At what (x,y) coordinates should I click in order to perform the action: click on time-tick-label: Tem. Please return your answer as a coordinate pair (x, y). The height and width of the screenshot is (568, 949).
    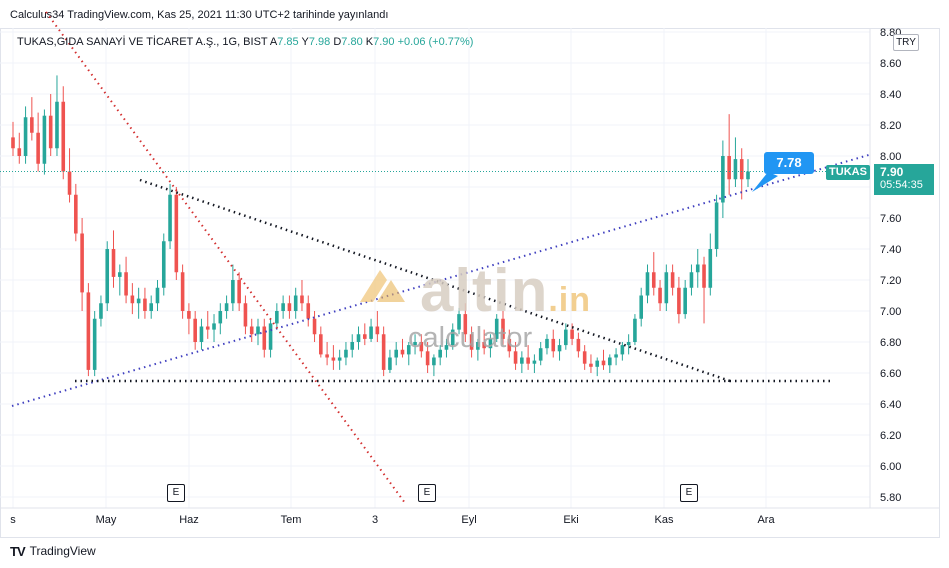
    Looking at the image, I should click on (291, 520).